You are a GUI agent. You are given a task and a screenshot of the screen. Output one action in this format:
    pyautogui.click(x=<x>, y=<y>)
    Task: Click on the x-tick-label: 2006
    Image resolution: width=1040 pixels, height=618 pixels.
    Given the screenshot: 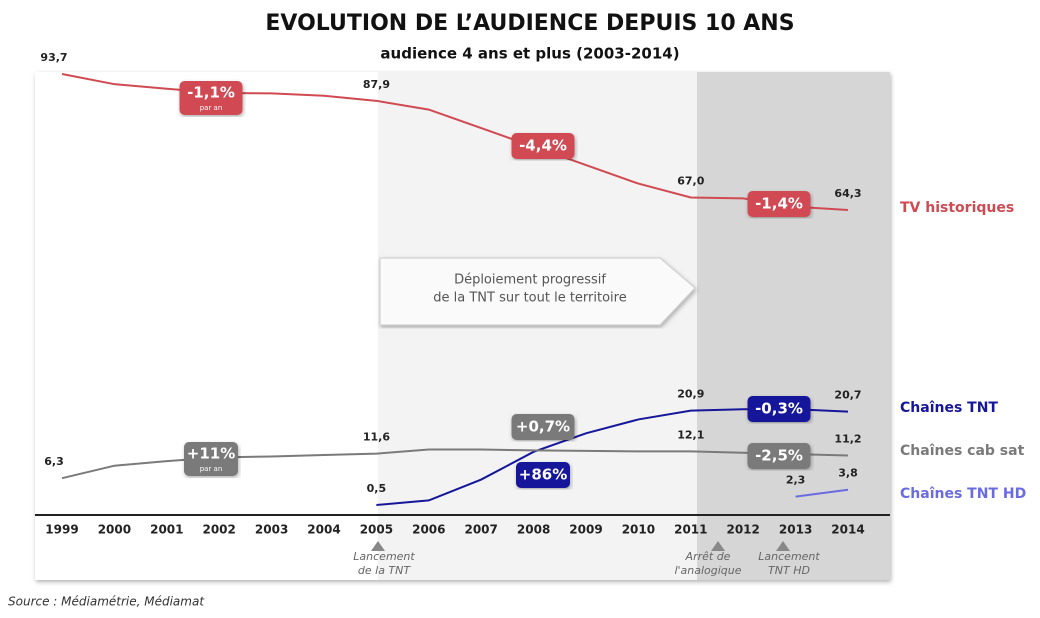 What is the action you would take?
    pyautogui.click(x=428, y=530)
    